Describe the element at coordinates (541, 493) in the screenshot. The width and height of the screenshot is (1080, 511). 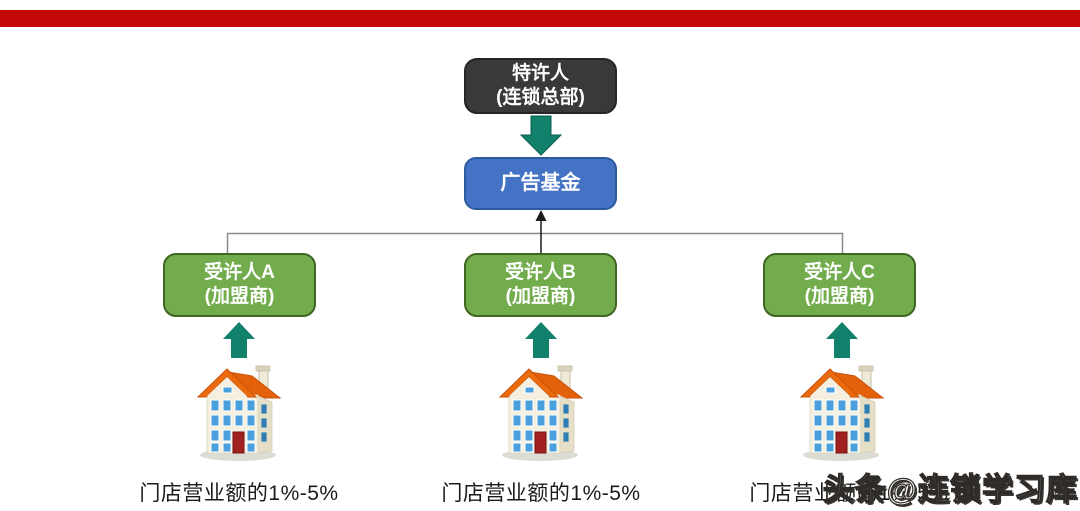
I see `store-revenue-caption-b: 门店营业额的1%-5%` at that location.